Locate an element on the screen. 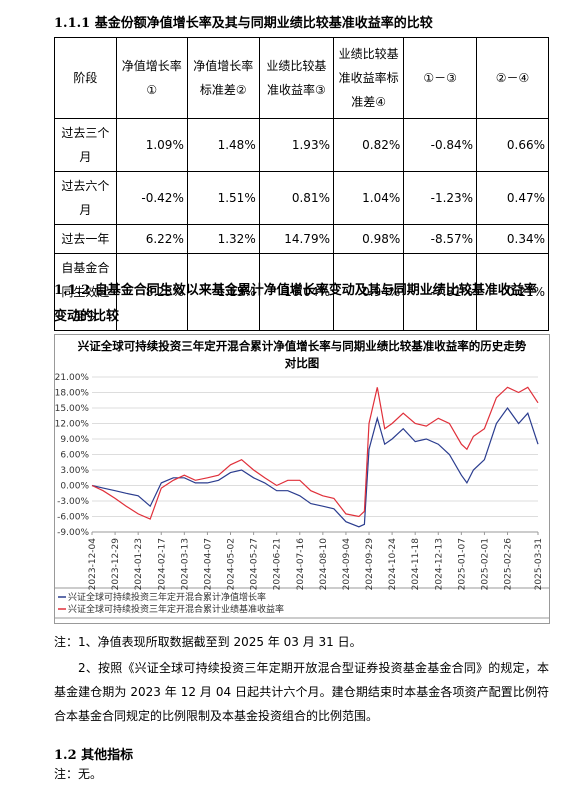 The image size is (584, 799). cell: 0.94% is located at coordinates (368, 292).